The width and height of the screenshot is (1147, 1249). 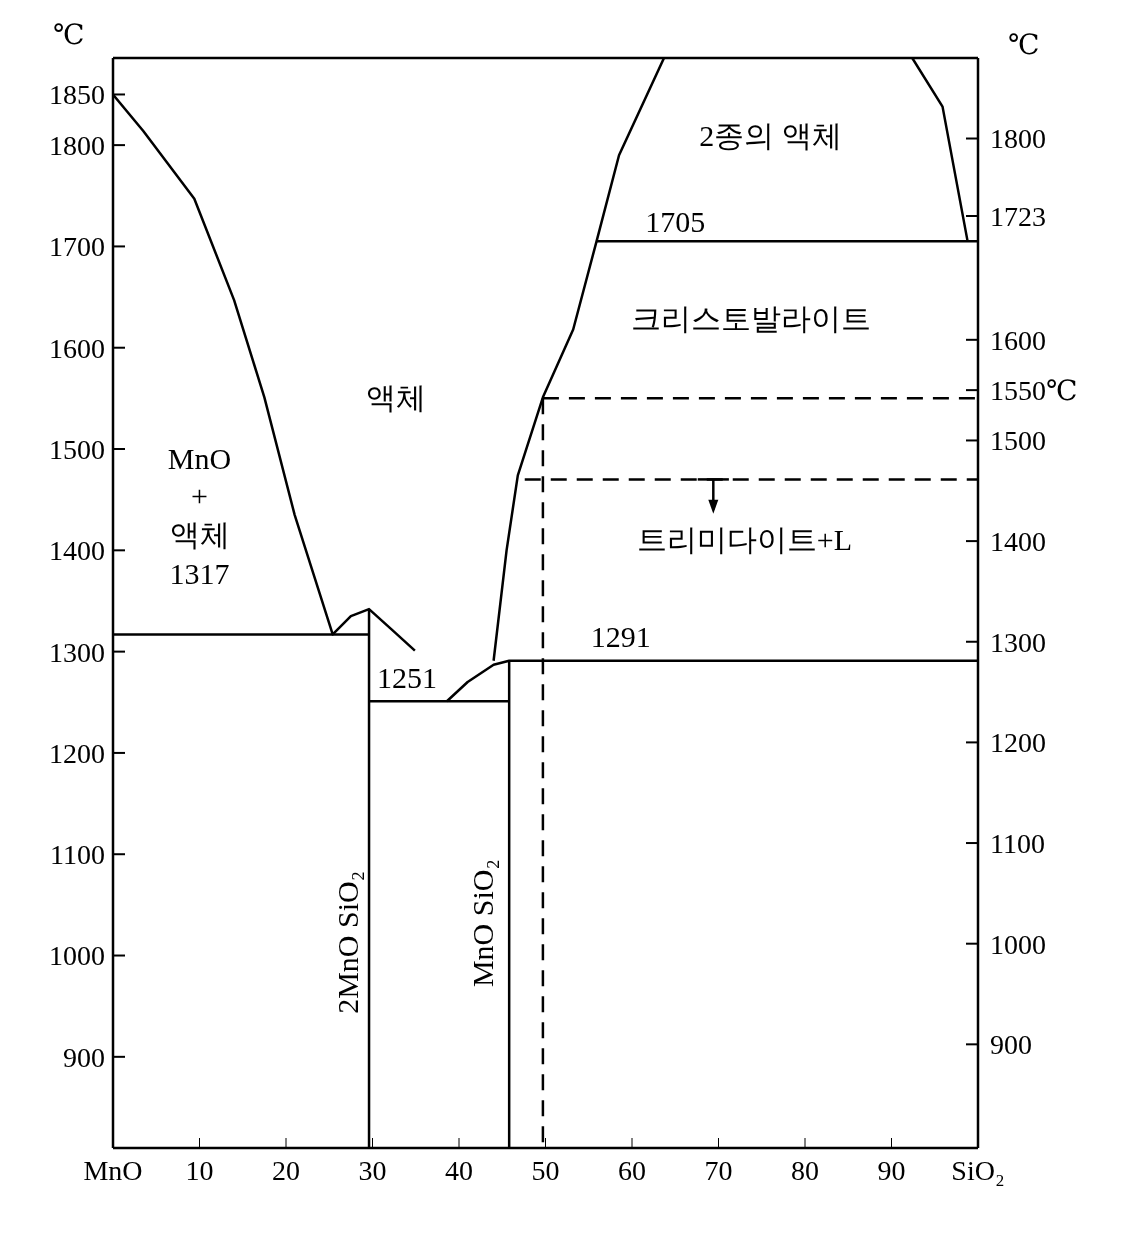 I want to click on y-tick-label: 1500, so click(x=77, y=449).